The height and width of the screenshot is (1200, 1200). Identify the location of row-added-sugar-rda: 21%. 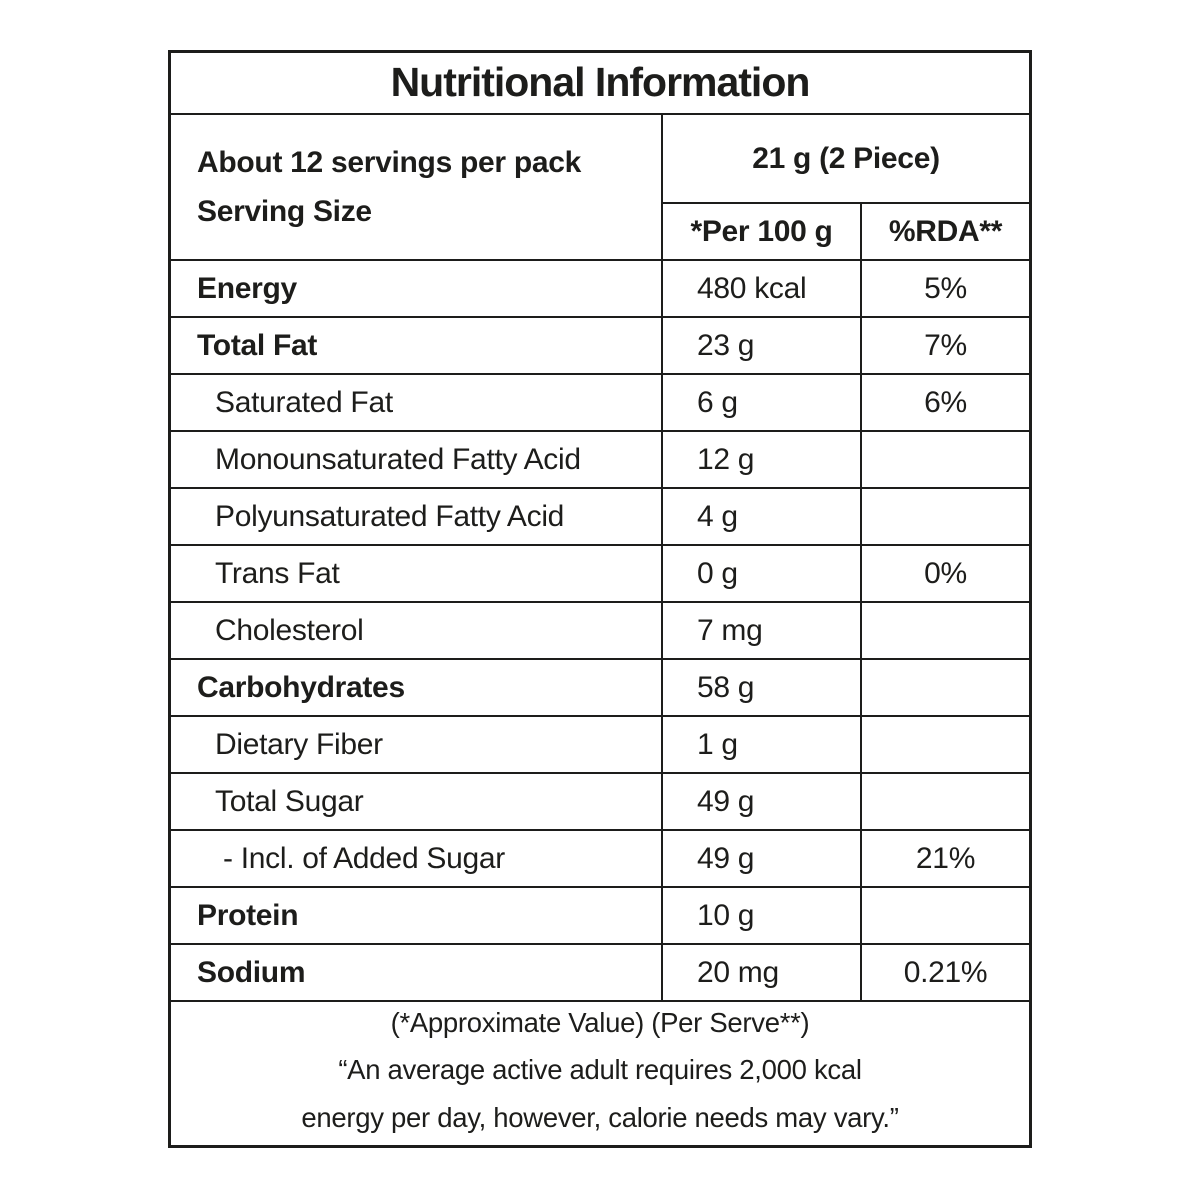
(945, 859).